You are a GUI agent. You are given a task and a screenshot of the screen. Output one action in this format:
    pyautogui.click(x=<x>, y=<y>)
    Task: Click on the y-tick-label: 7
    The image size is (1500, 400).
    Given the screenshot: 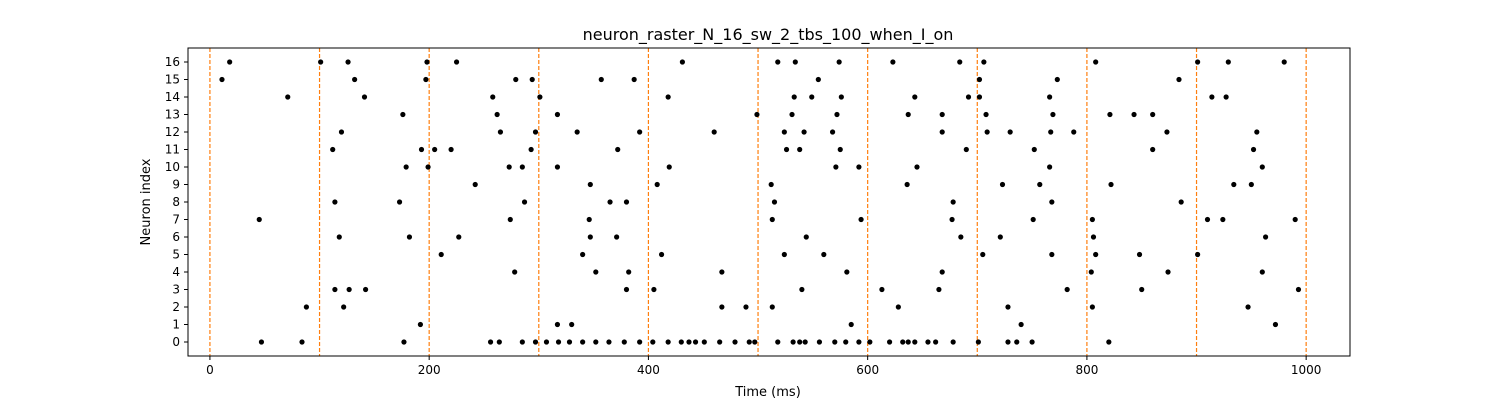 What is the action you would take?
    pyautogui.click(x=176, y=220)
    